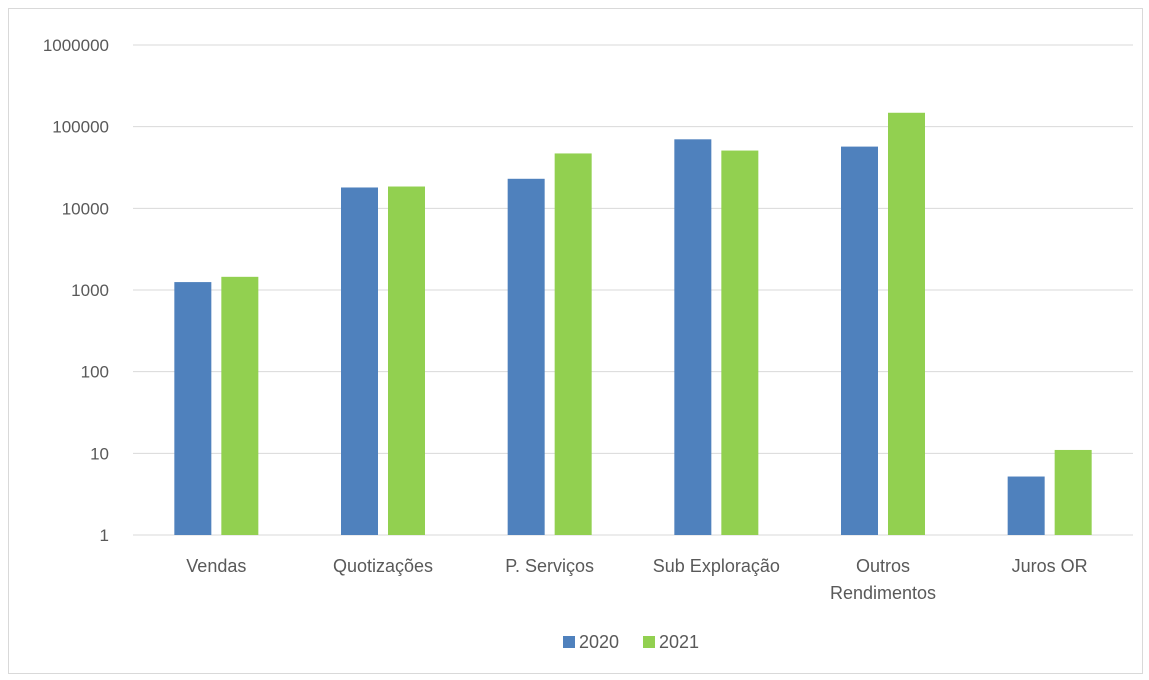  I want to click on x-tick-label: Vendas, so click(216, 566).